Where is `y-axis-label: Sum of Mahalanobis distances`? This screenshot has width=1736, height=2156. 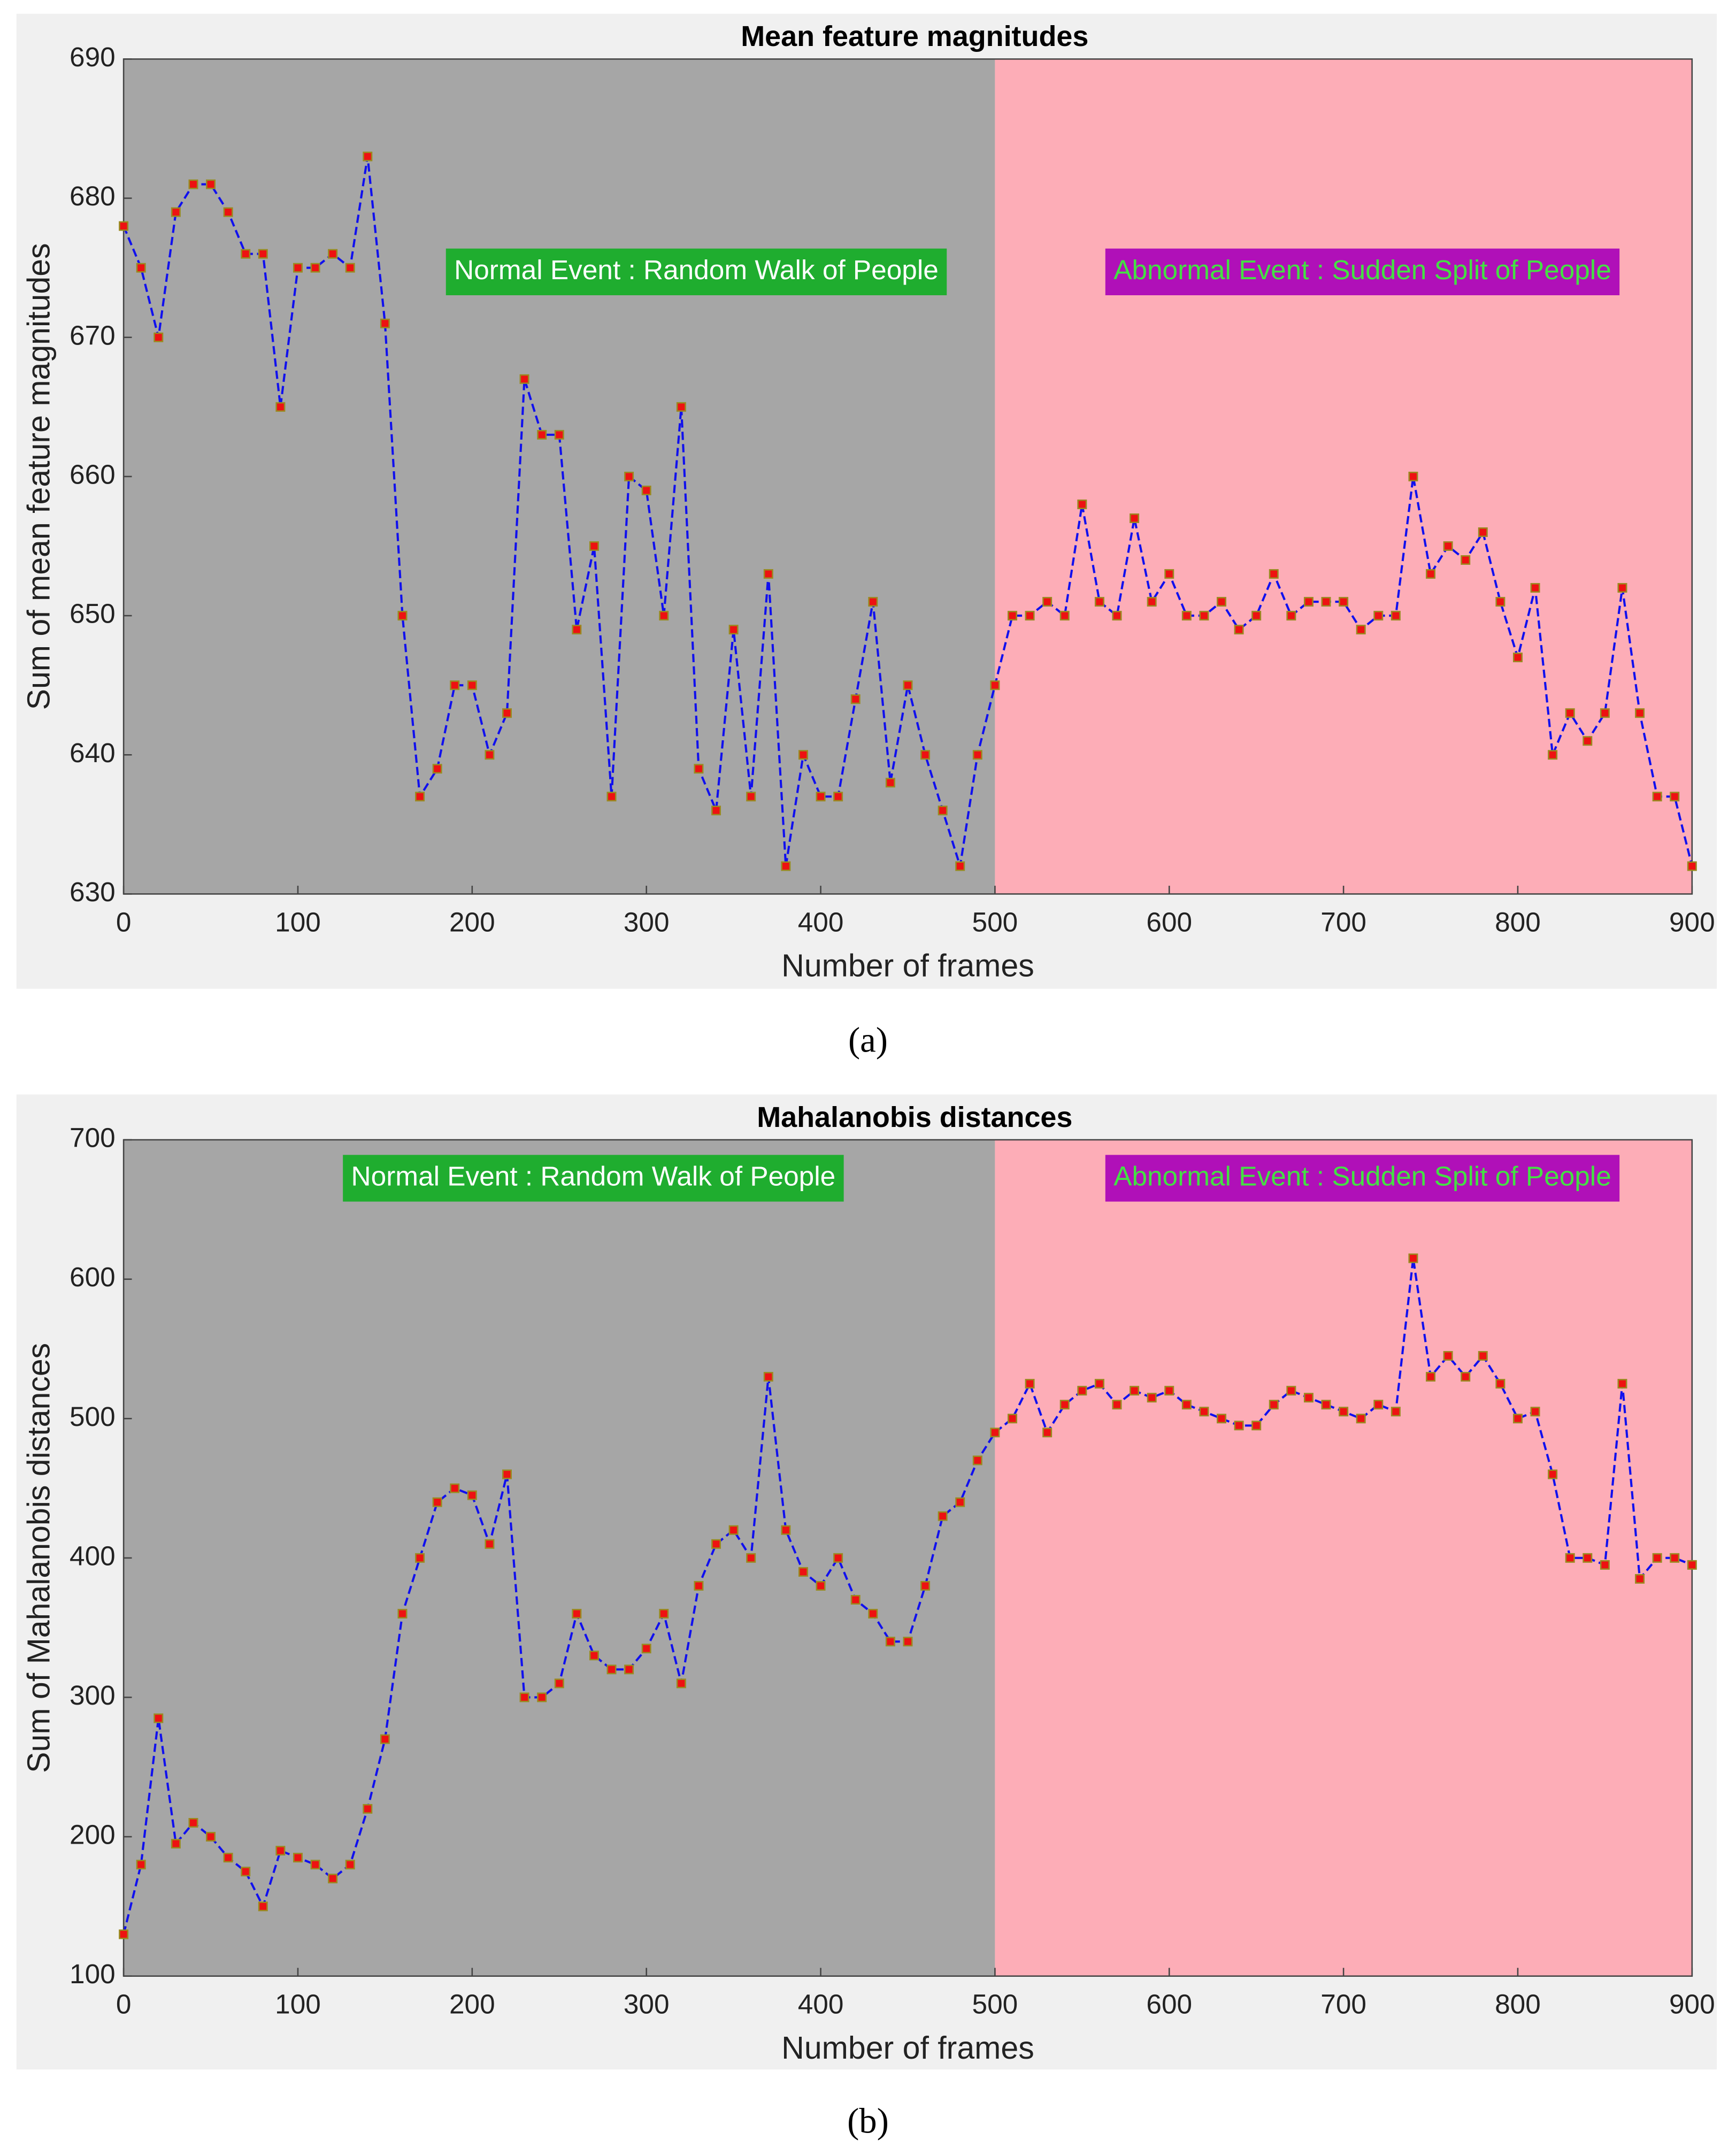
y-axis-label: Sum of Mahalanobis distances is located at coordinates (39, 1558).